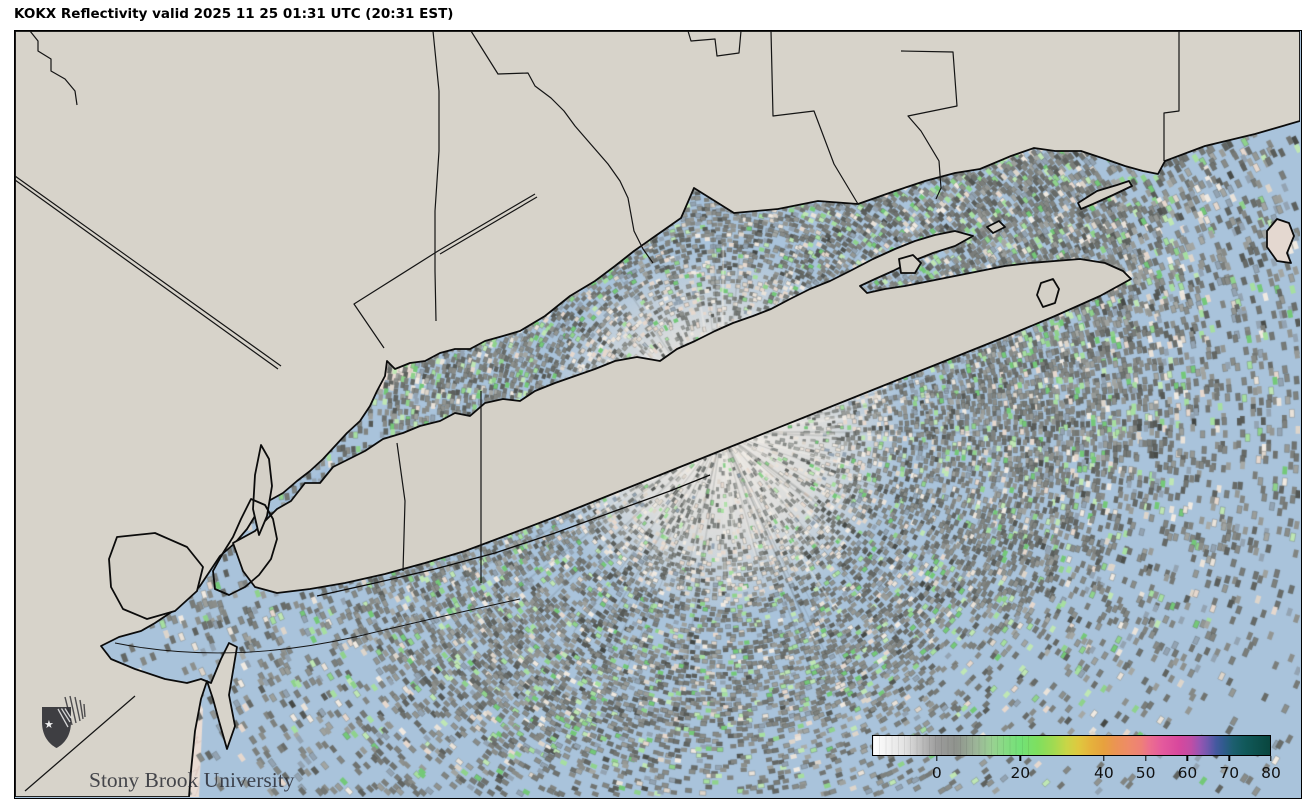 This screenshot has width=1316, height=811. What do you see at coordinates (936, 773) in the screenshot?
I see `colorbar-tick-label: 0` at bounding box center [936, 773].